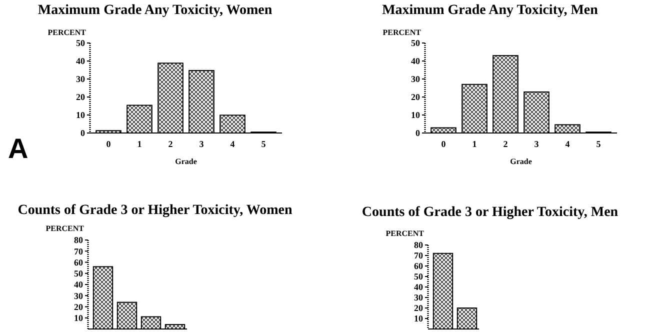 This screenshot has height=332, width=650. Describe the element at coordinates (18, 148) in the screenshot. I see `text: A` at that location.